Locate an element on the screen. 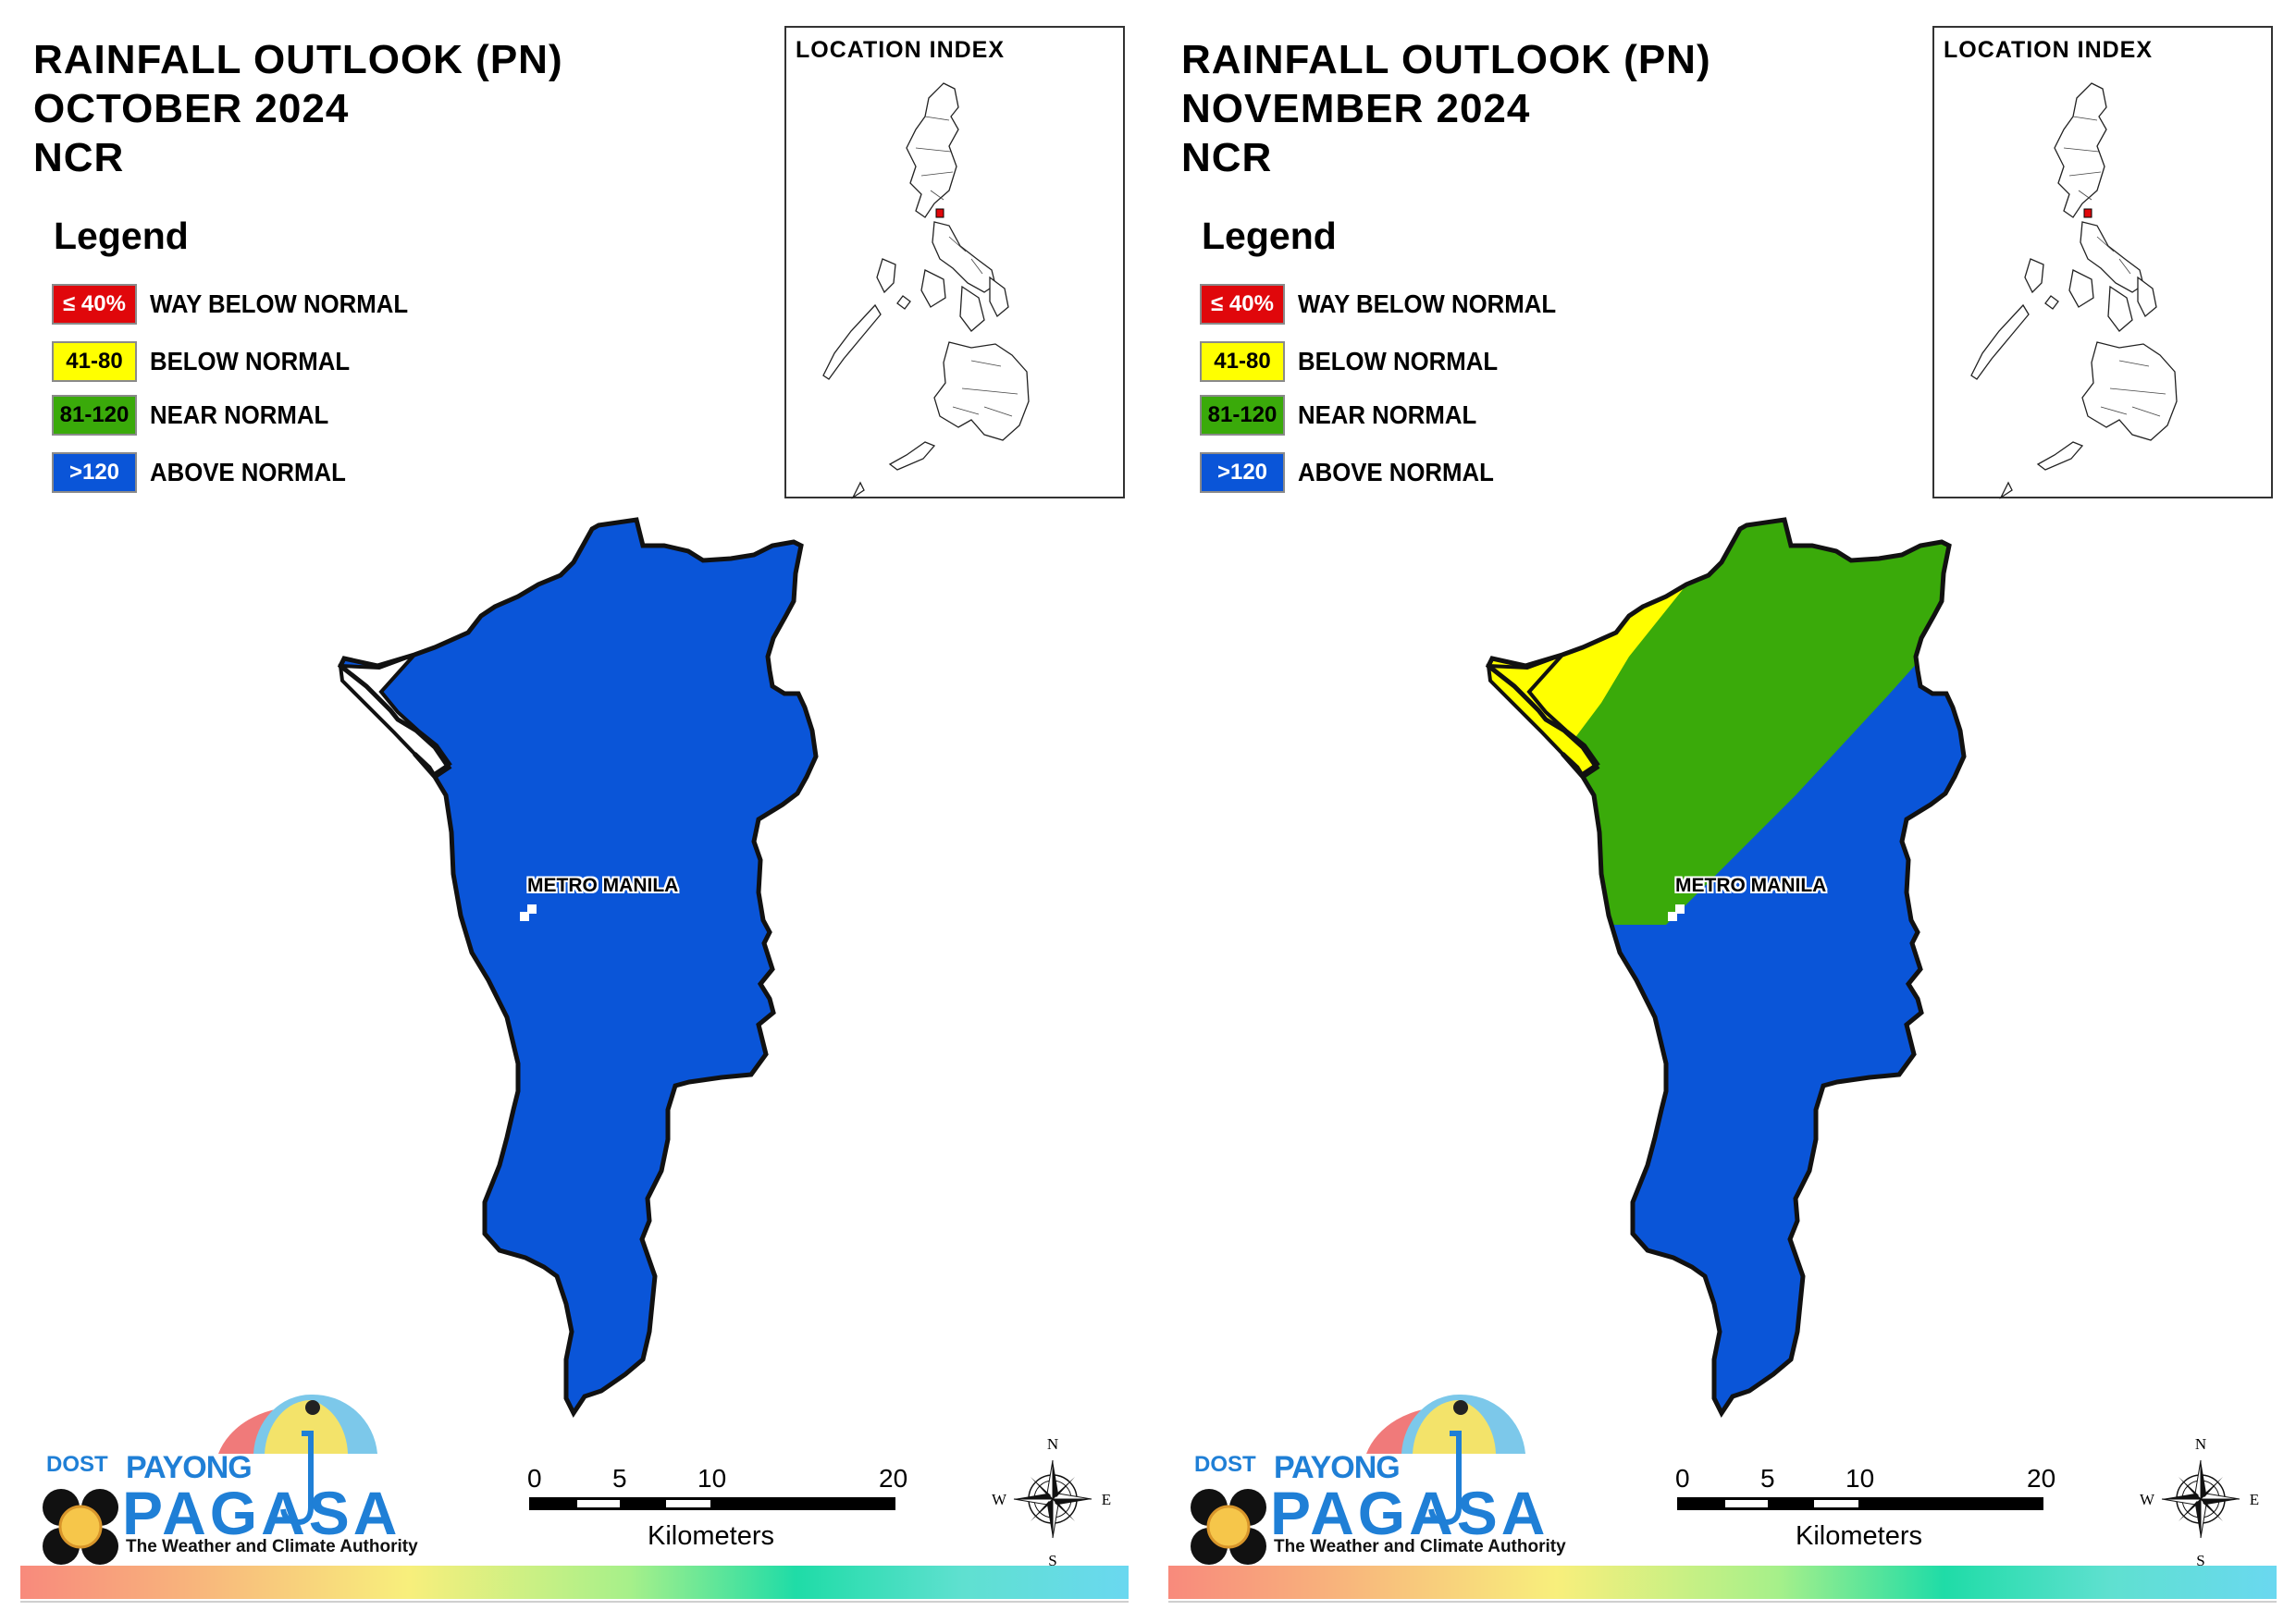 This screenshot has height=1623, width=2296. title-line-2: NOVEMBER 2024 is located at coordinates (1356, 108).